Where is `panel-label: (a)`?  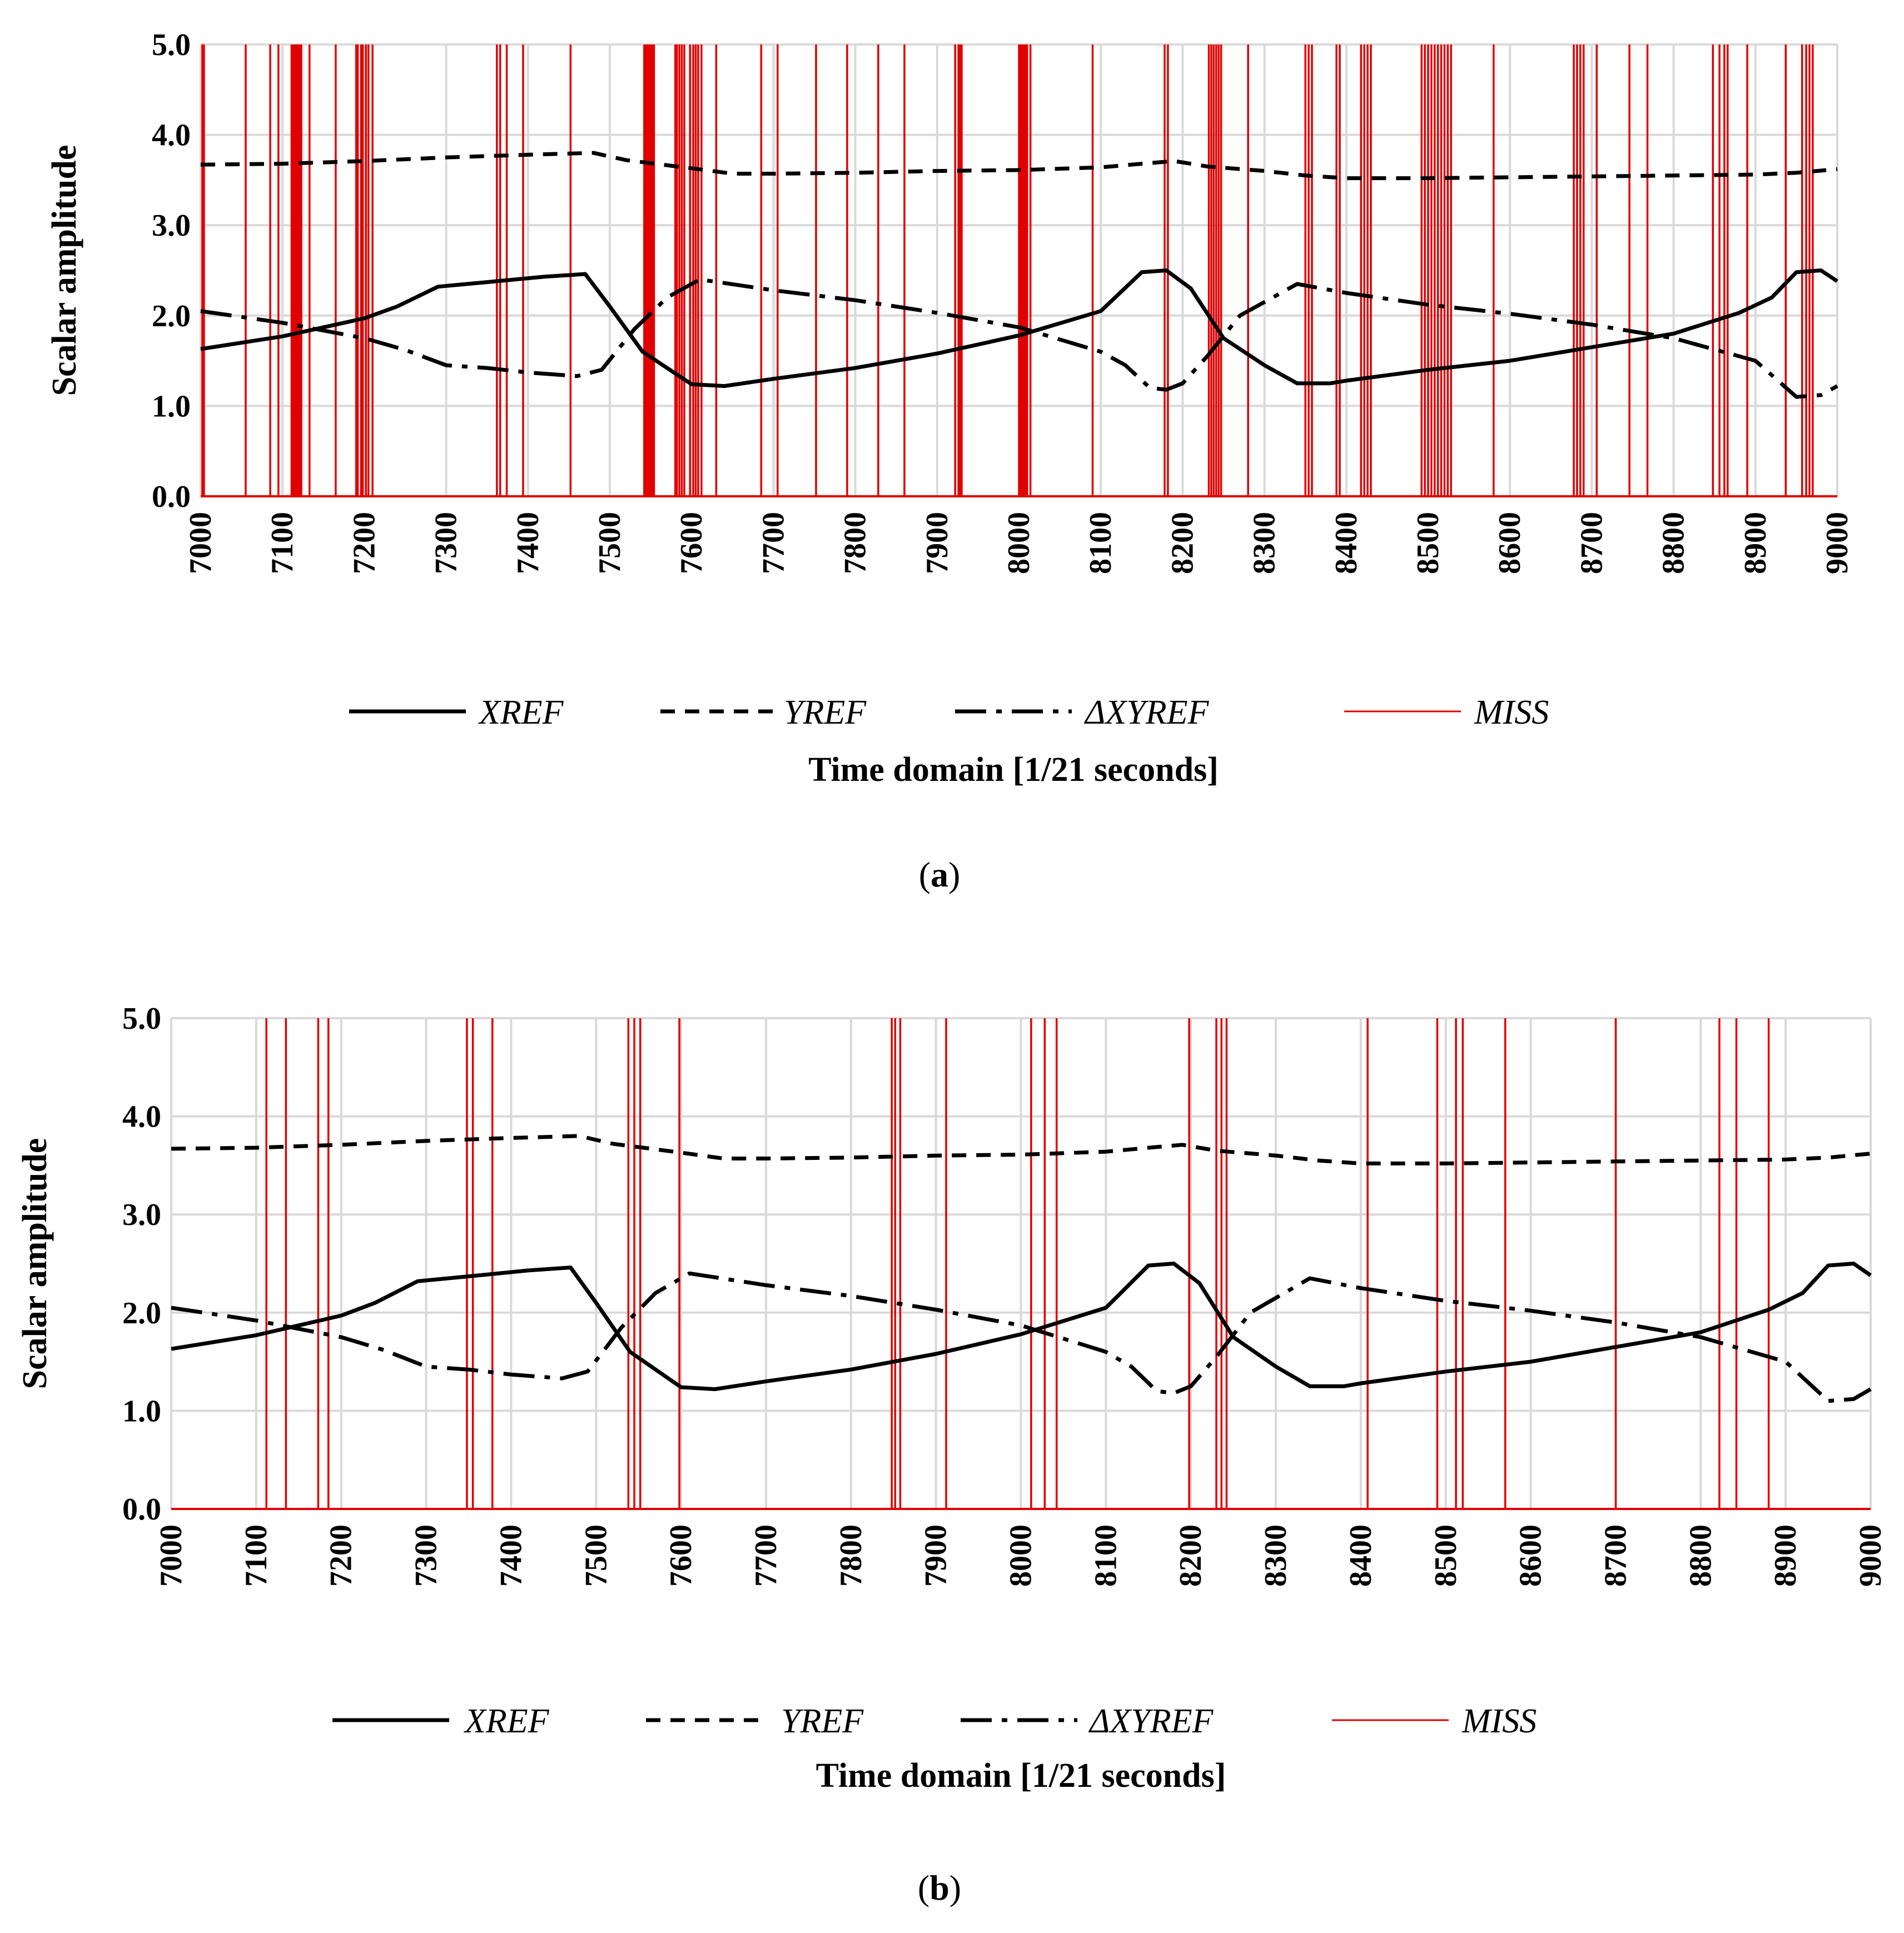 panel-label: (a) is located at coordinates (940, 874).